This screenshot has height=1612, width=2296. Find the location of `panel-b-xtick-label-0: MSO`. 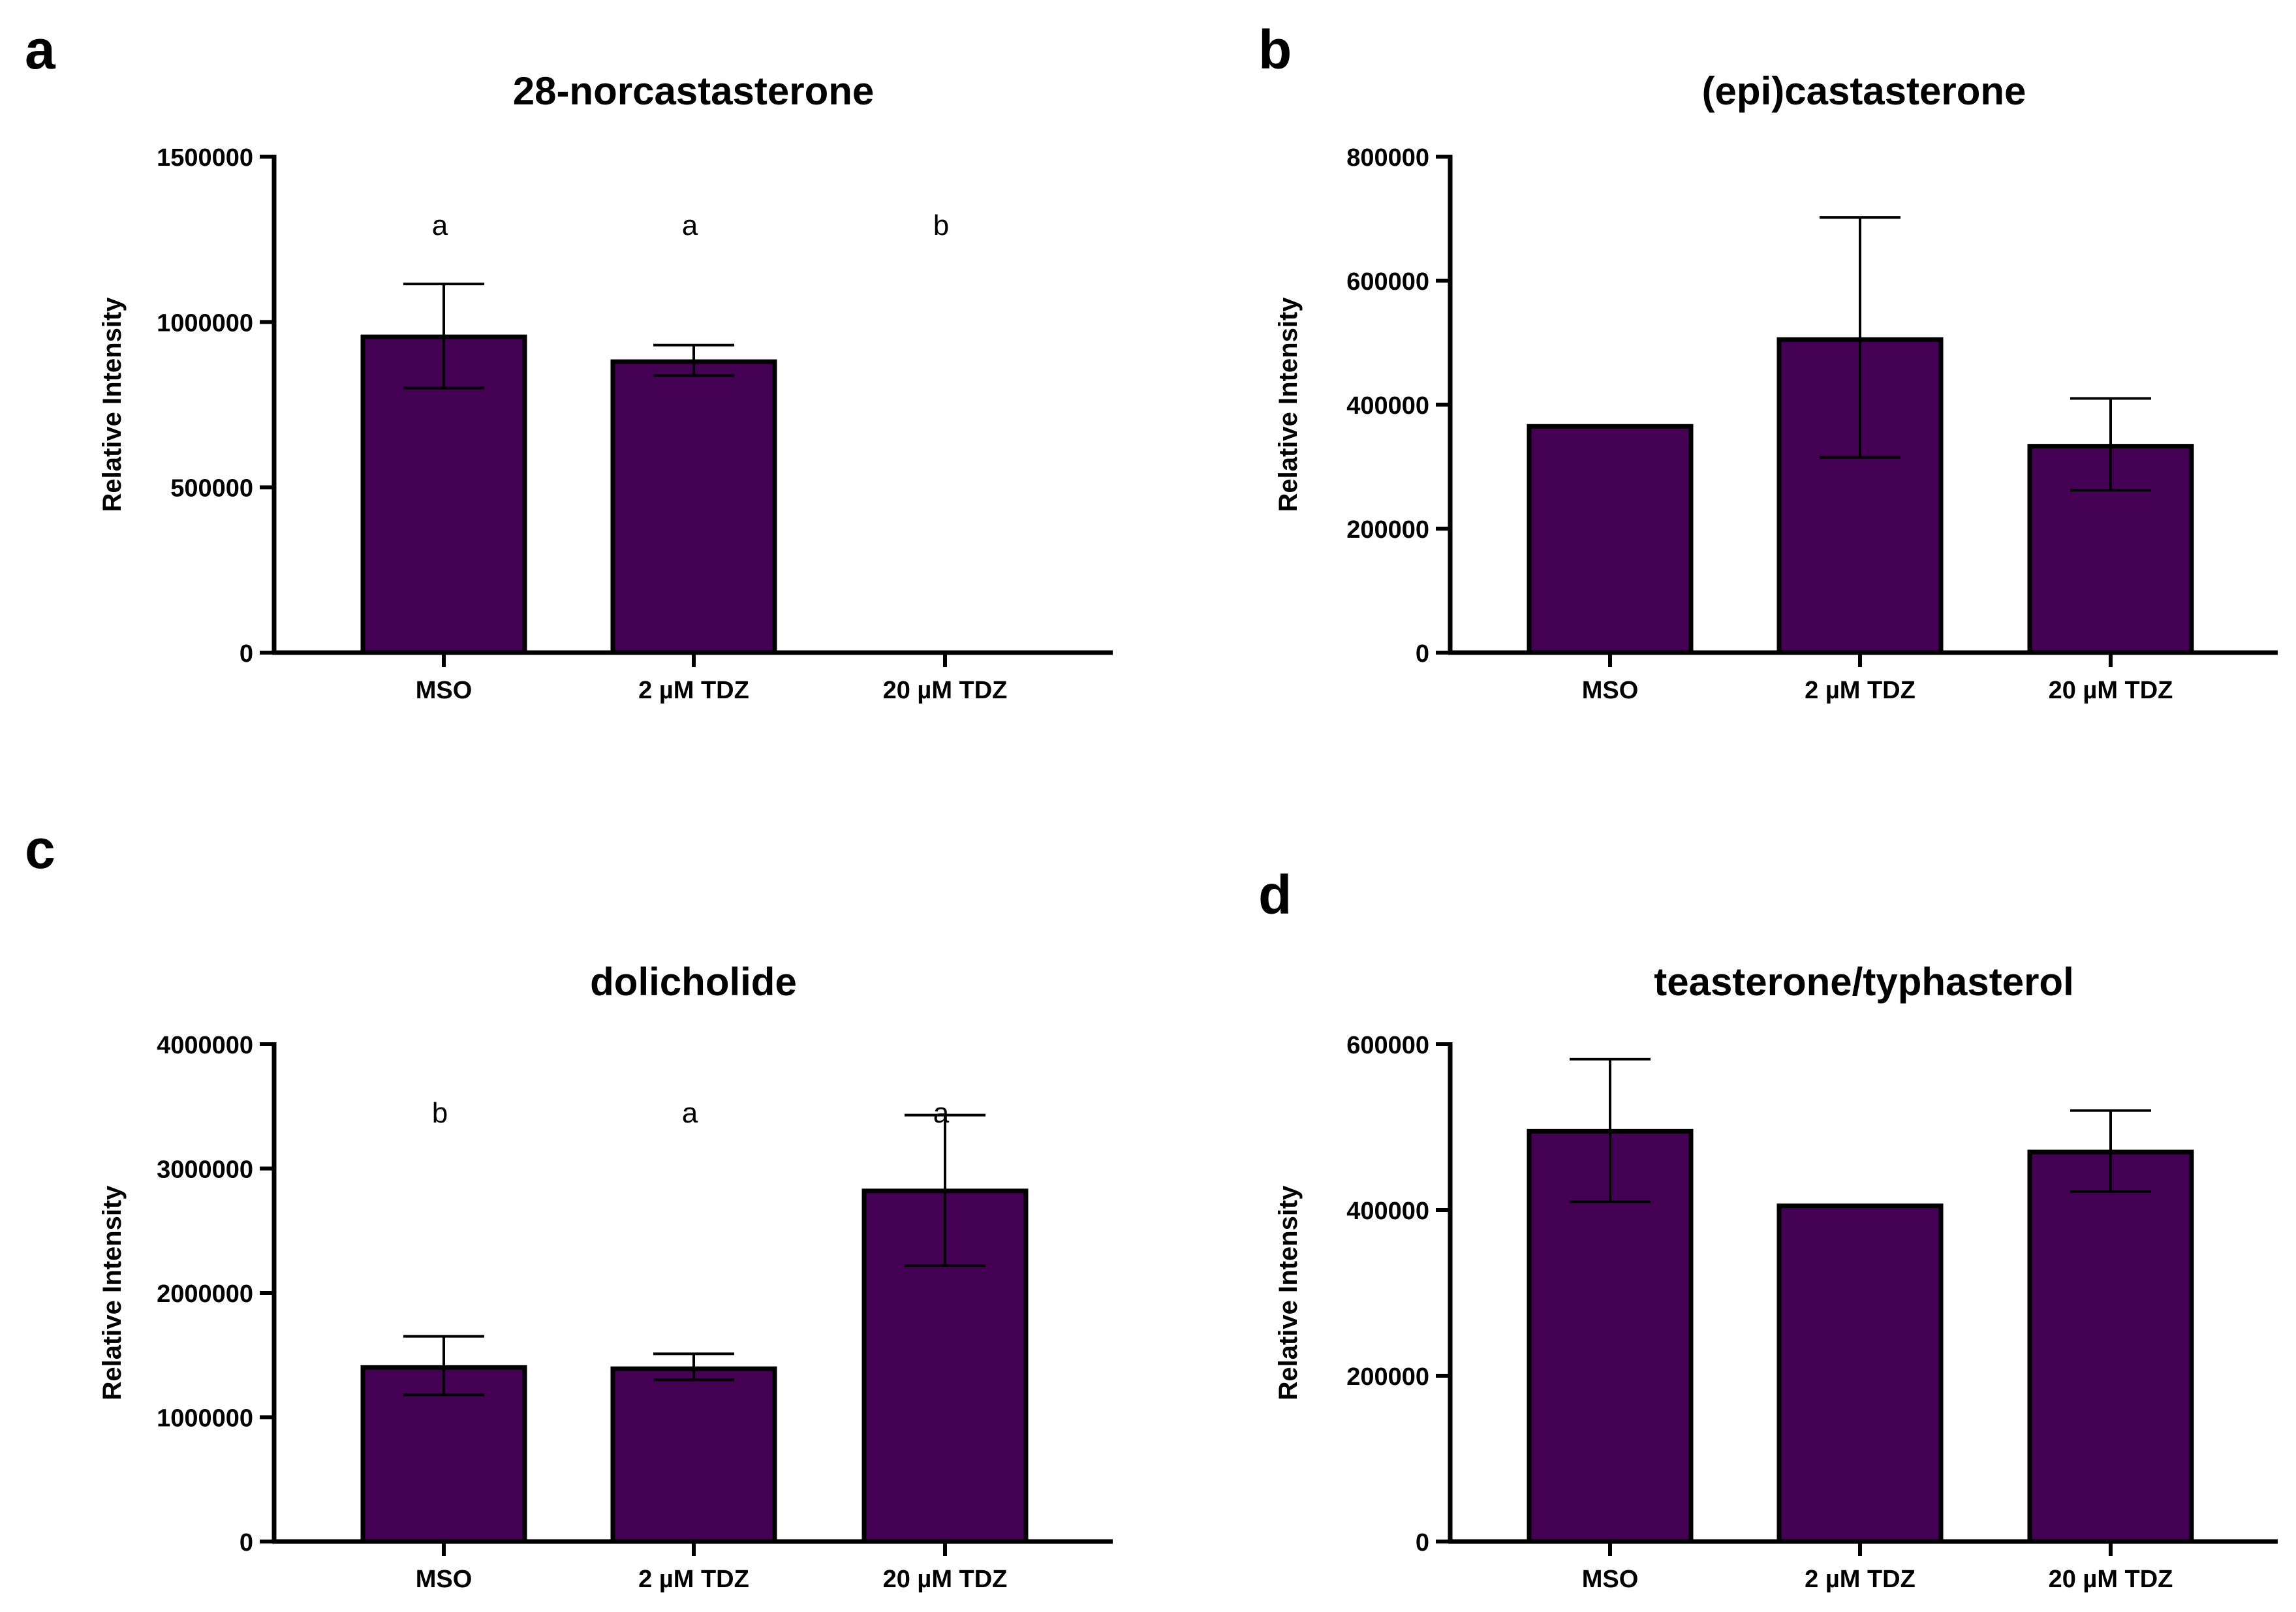

panel-b-xtick-label-0: MSO is located at coordinates (1610, 690).